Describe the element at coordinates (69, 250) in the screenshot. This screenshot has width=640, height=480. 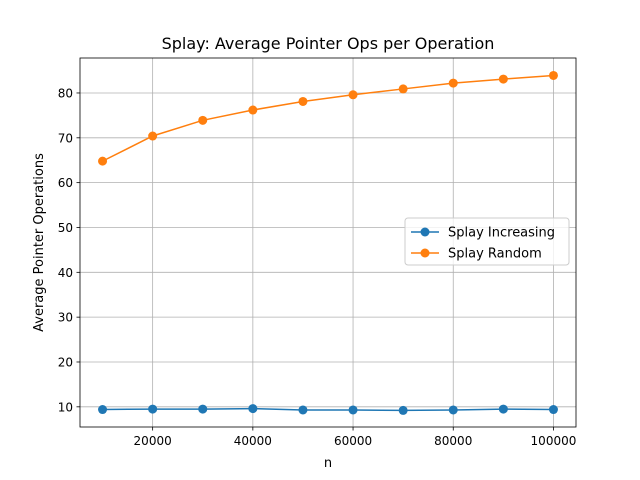
I see `y-axis-ticks: 10 20 30 40 50 60 70 80` at that location.